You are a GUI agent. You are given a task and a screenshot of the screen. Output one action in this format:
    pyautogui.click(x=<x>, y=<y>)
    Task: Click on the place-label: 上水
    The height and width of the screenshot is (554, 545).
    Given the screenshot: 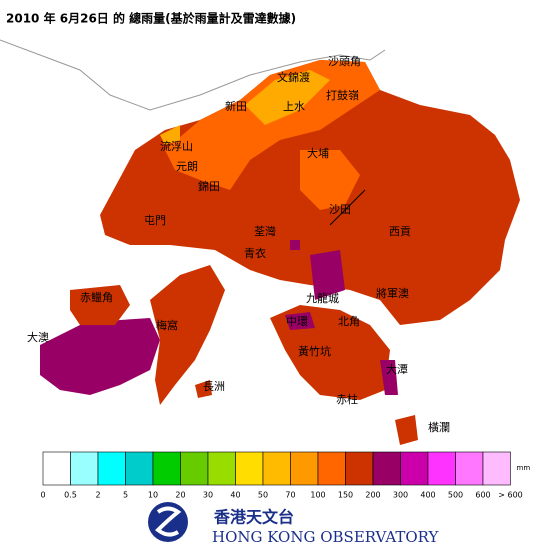 What is the action you would take?
    pyautogui.click(x=294, y=106)
    